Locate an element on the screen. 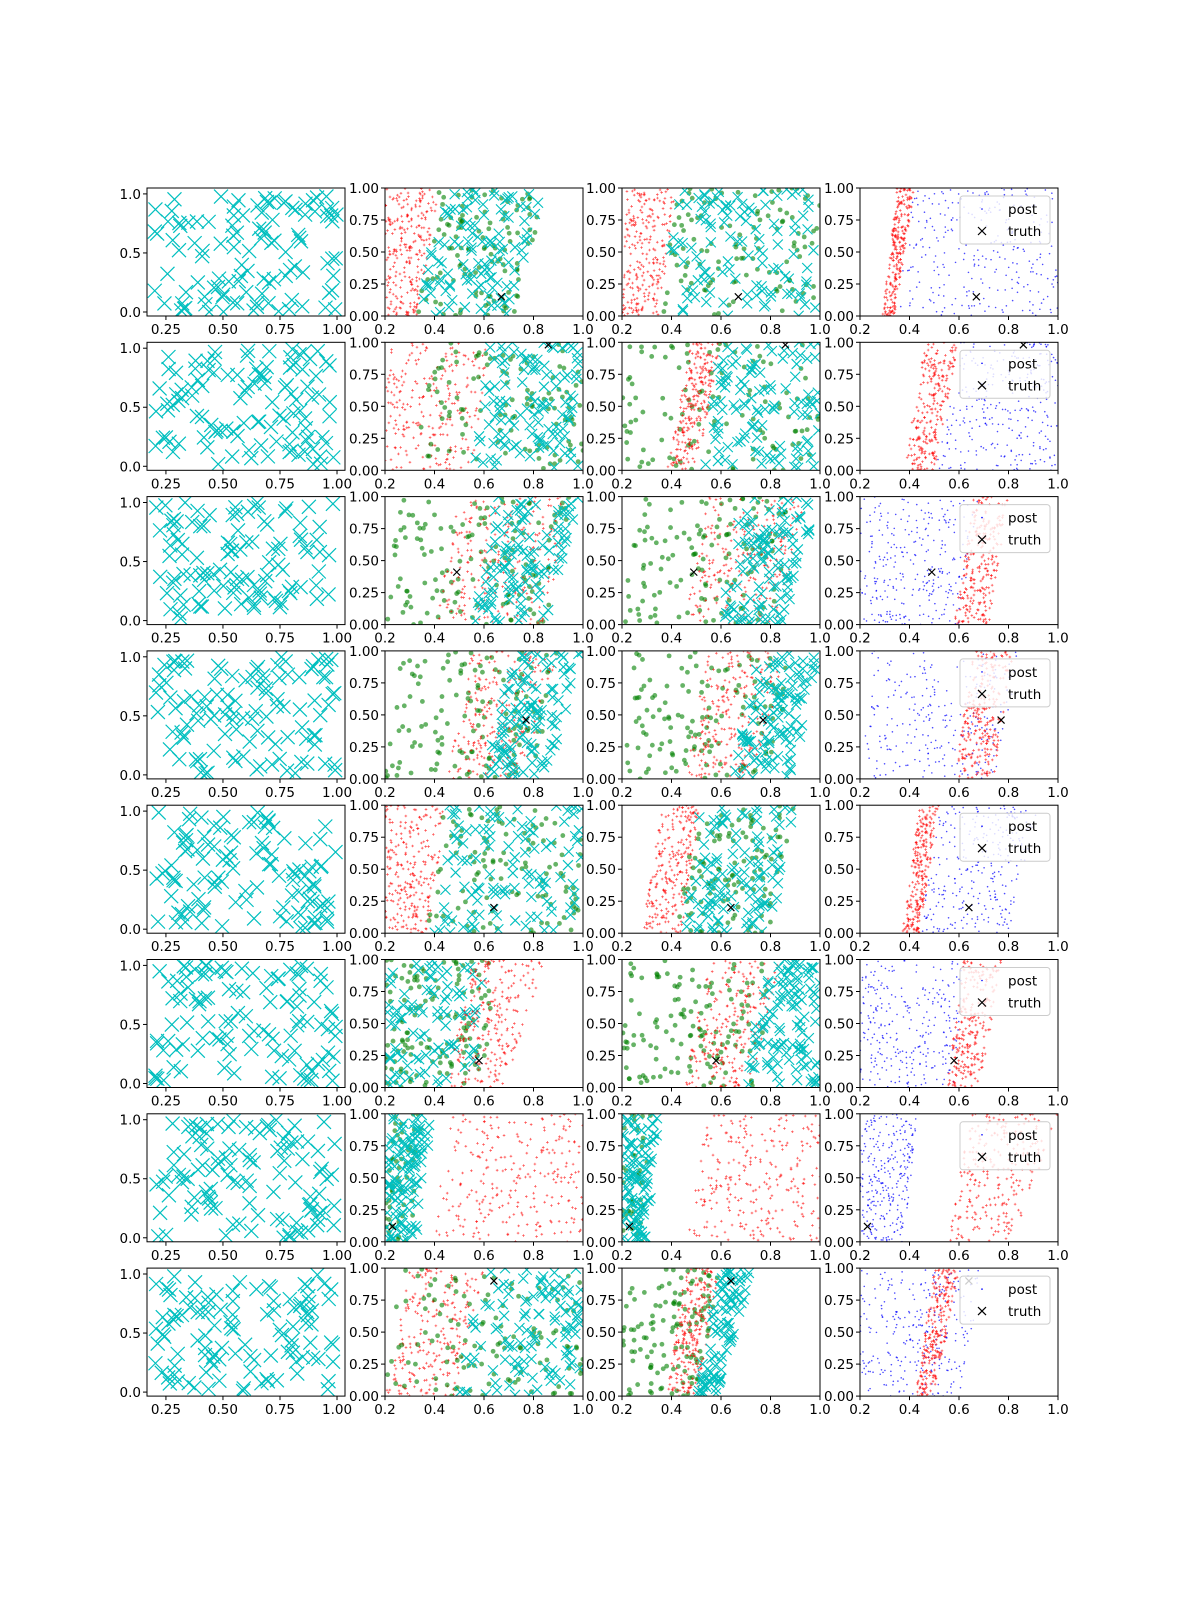 This screenshot has width=1200, height=1604. x-tick-label: 1.00 is located at coordinates (337, 484).